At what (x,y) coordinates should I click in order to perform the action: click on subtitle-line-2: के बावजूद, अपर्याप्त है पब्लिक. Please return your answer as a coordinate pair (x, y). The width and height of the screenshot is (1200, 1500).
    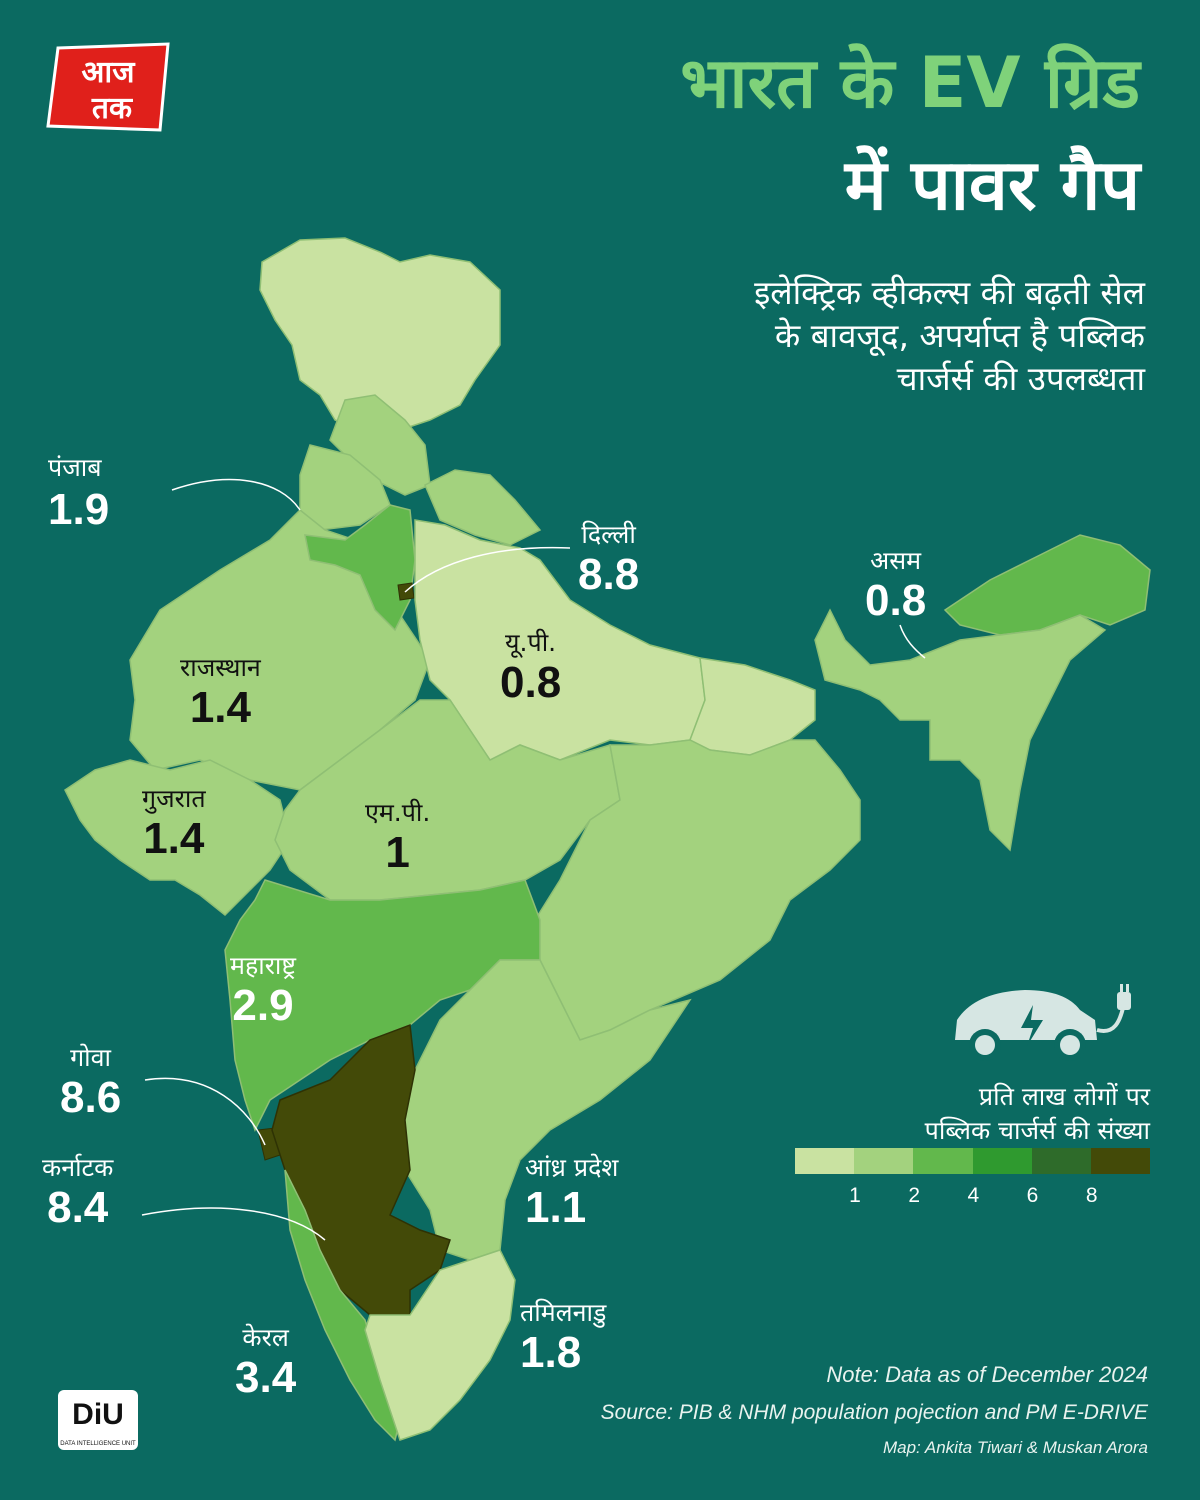
    Looking at the image, I should click on (959, 335).